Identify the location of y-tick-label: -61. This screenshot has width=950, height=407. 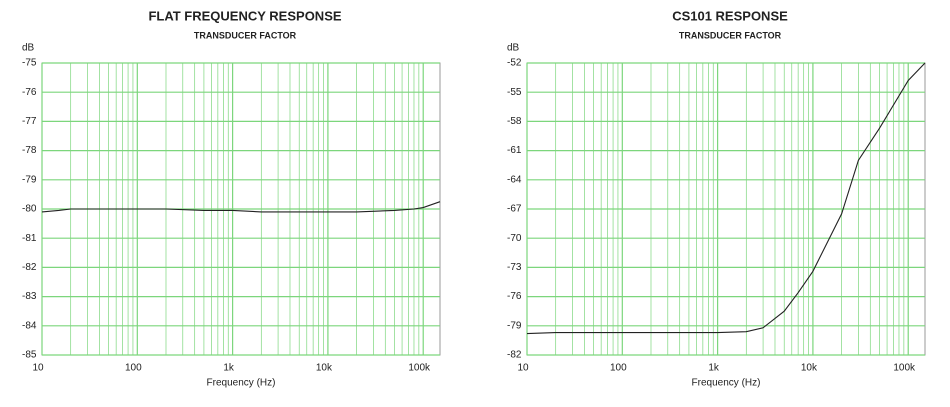
(514, 150).